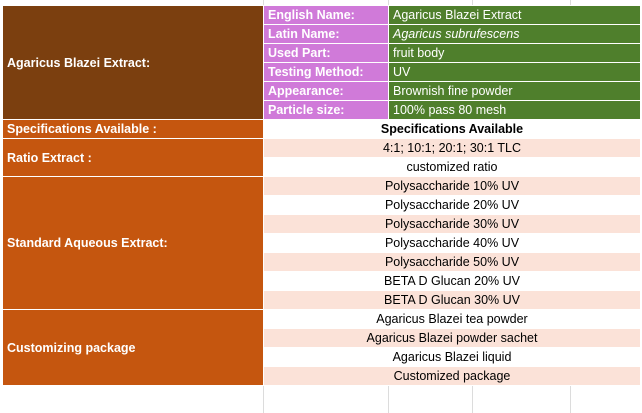  I want to click on aqueous-value: Polysaccharide 40% UV, so click(452, 243).